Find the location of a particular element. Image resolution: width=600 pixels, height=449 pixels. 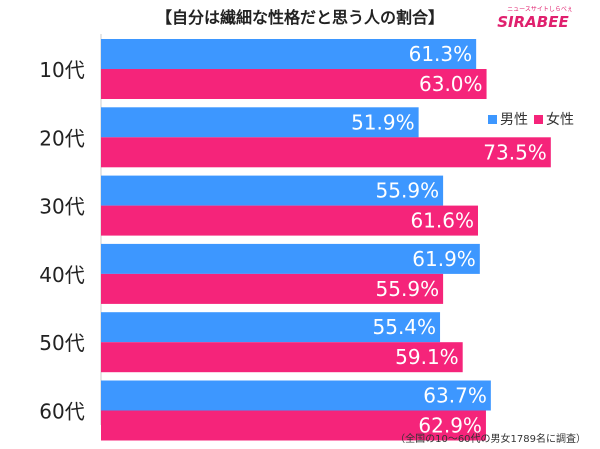

data-label-female: 59.1% is located at coordinates (427, 357).